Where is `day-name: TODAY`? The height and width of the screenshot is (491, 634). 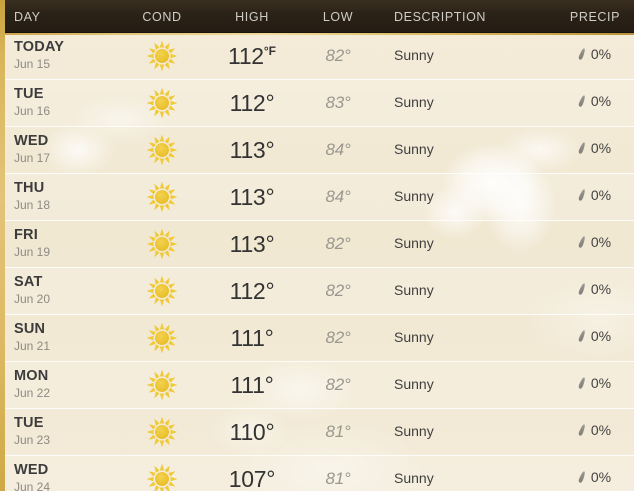 day-name: TODAY is located at coordinates (39, 47).